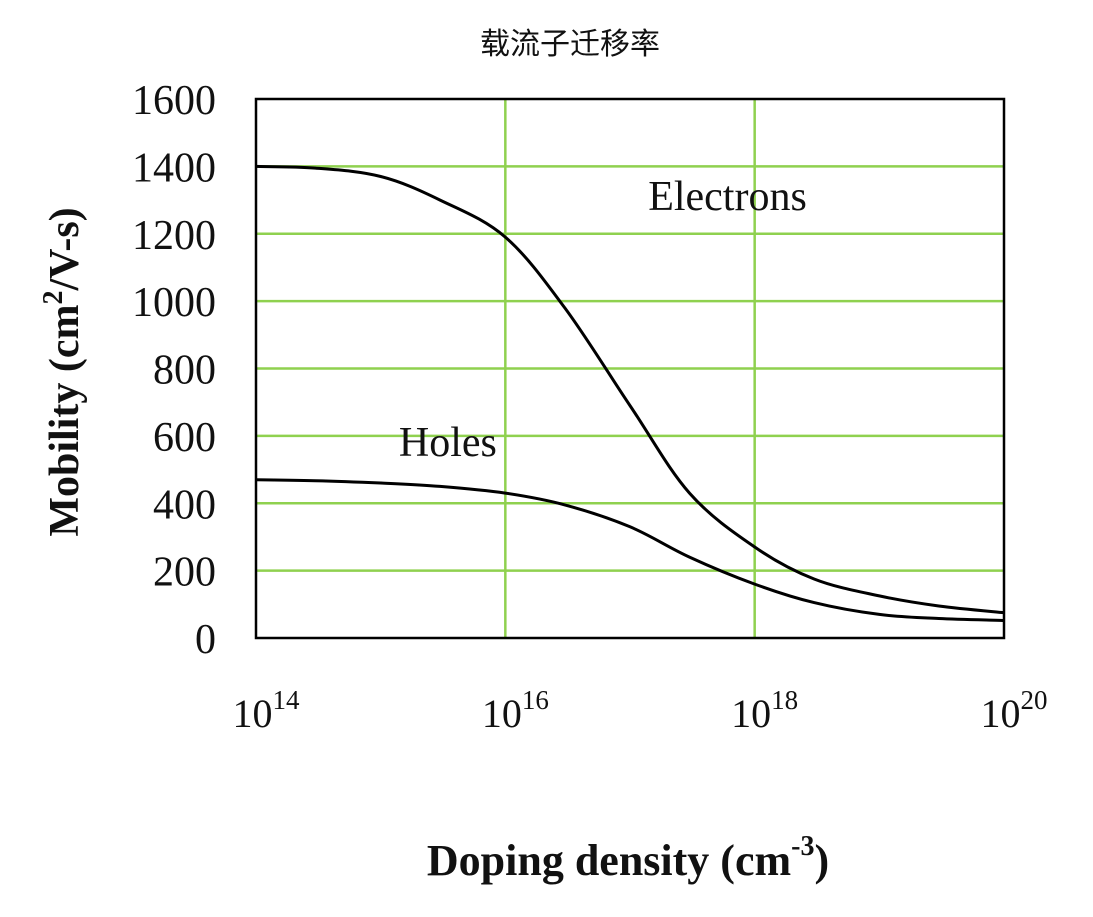 This screenshot has height=917, width=1093. I want to click on x-tick-label: 1014, so click(267, 710).